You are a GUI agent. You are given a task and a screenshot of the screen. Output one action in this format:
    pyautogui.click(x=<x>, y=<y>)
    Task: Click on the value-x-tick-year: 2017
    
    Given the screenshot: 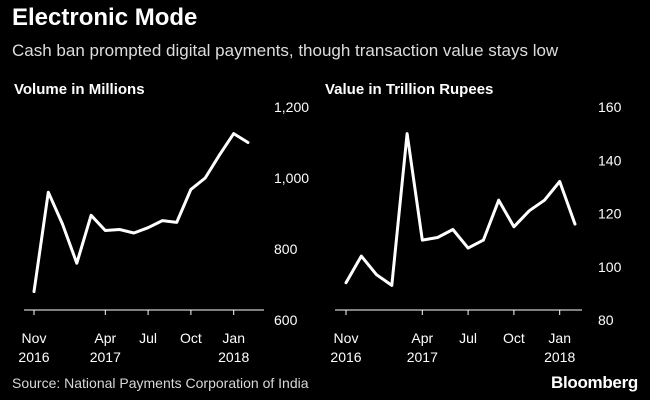 What is the action you would take?
    pyautogui.click(x=422, y=357)
    